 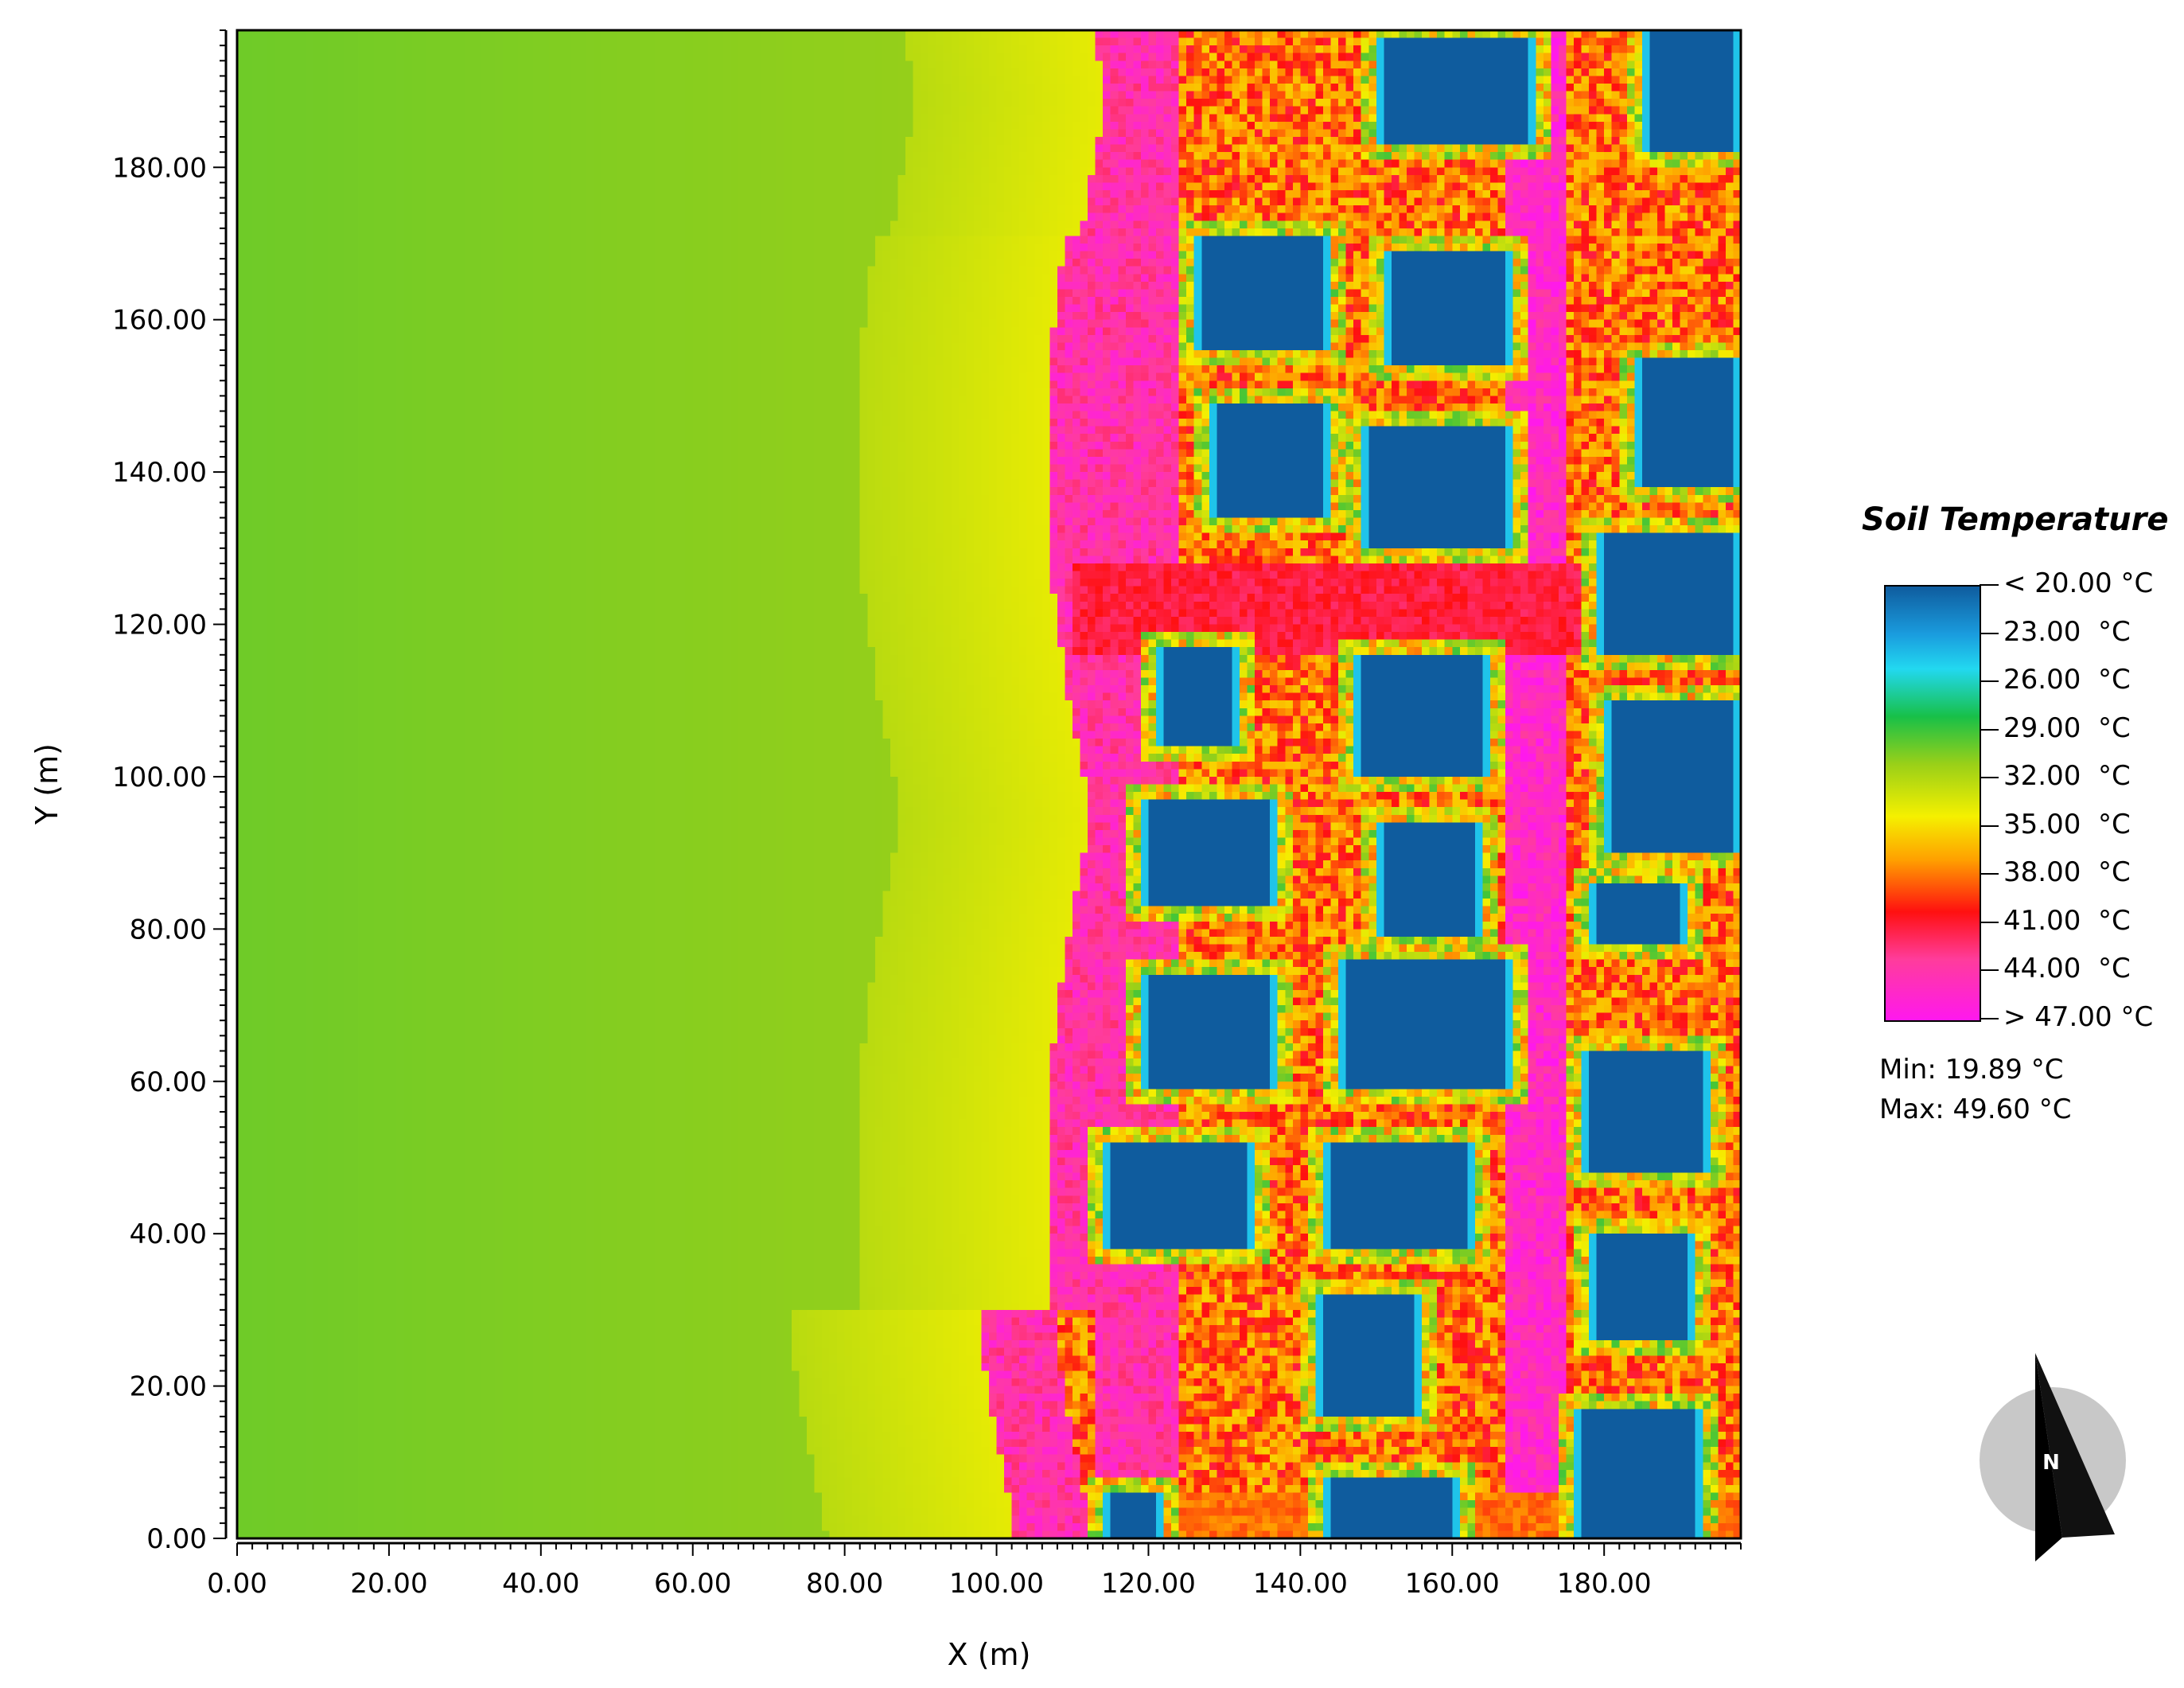 I want to click on x-tick-label: 180.00, so click(x=1604, y=1584).